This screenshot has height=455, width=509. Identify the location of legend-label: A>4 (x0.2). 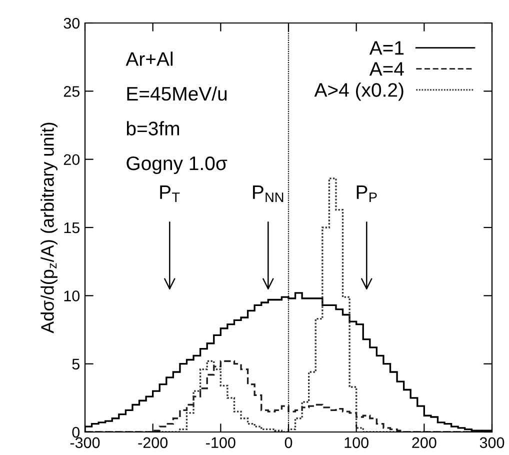
(359, 91).